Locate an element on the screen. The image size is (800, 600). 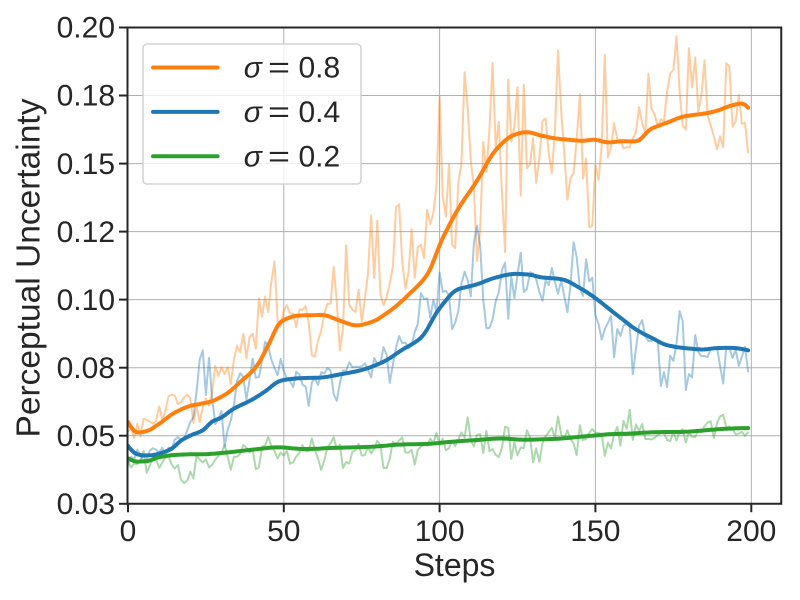
svg-text: 50 is located at coordinates (283, 531).